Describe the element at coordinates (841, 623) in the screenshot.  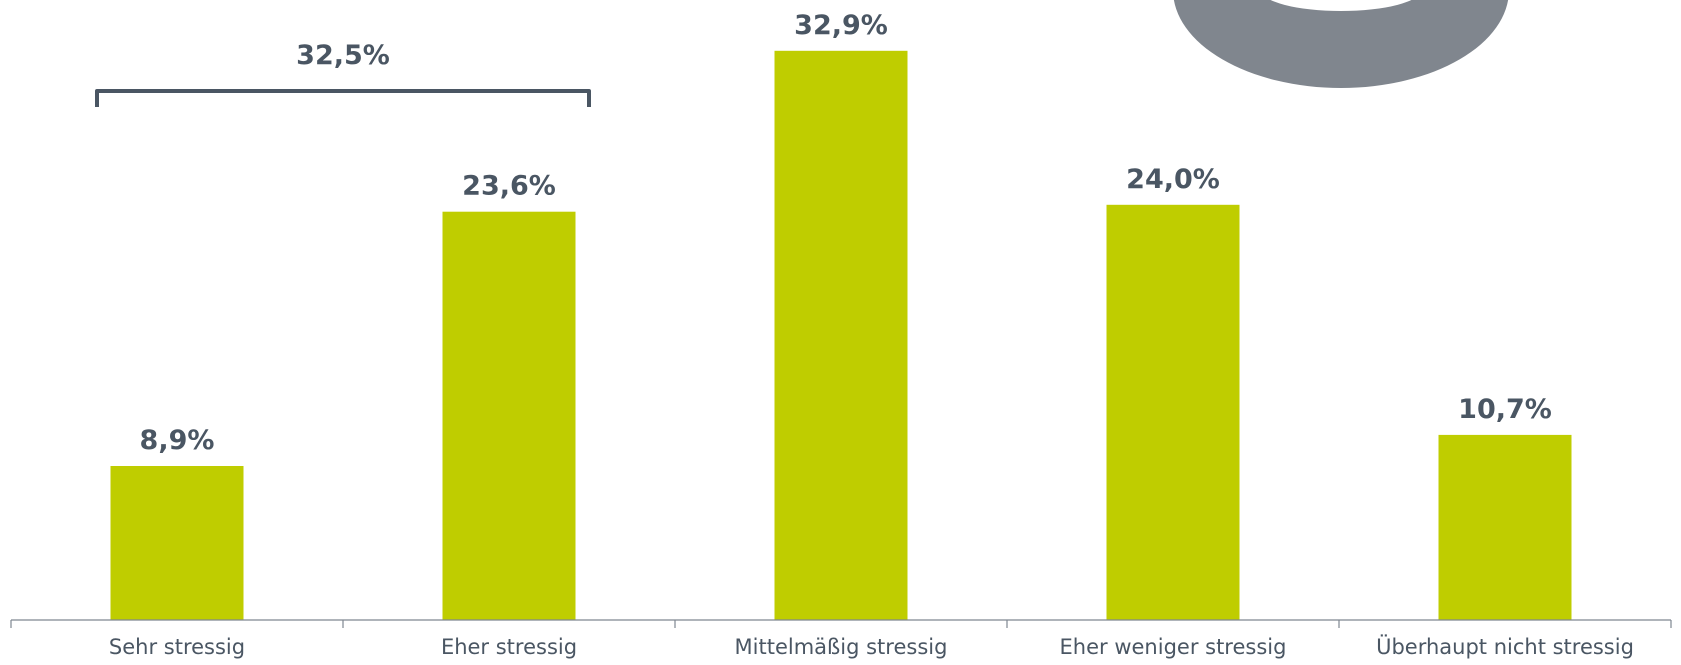
I see `x-axis` at that location.